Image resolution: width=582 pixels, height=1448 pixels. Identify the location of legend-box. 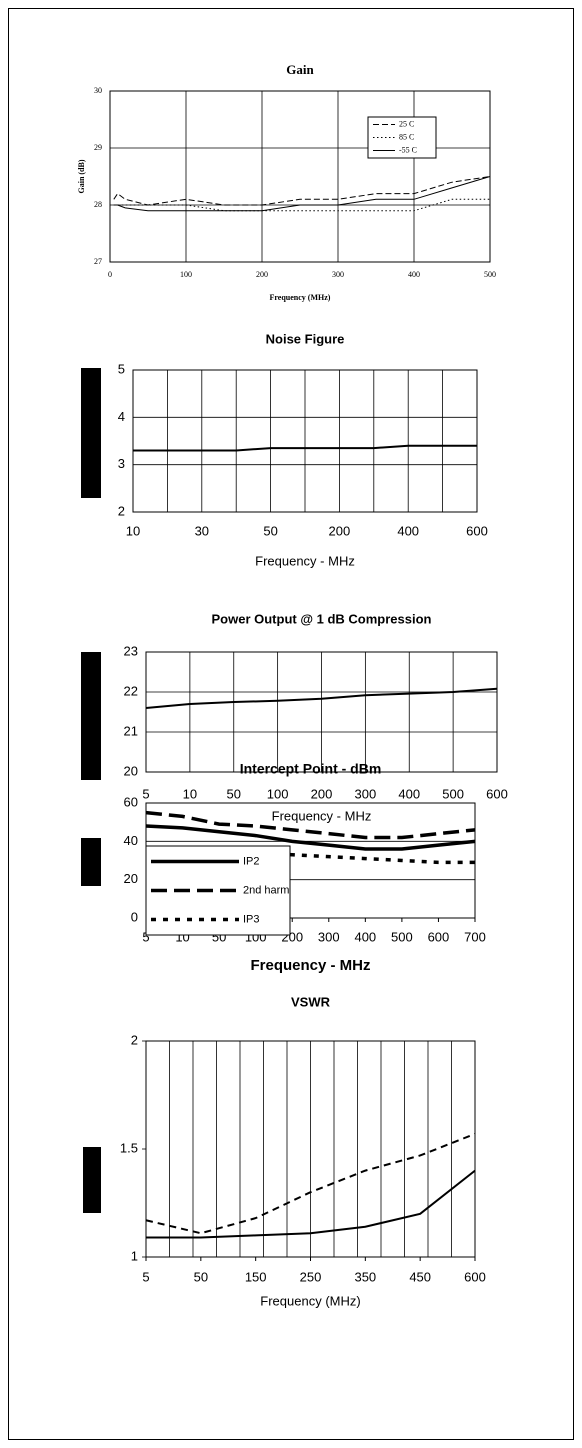
(402, 137).